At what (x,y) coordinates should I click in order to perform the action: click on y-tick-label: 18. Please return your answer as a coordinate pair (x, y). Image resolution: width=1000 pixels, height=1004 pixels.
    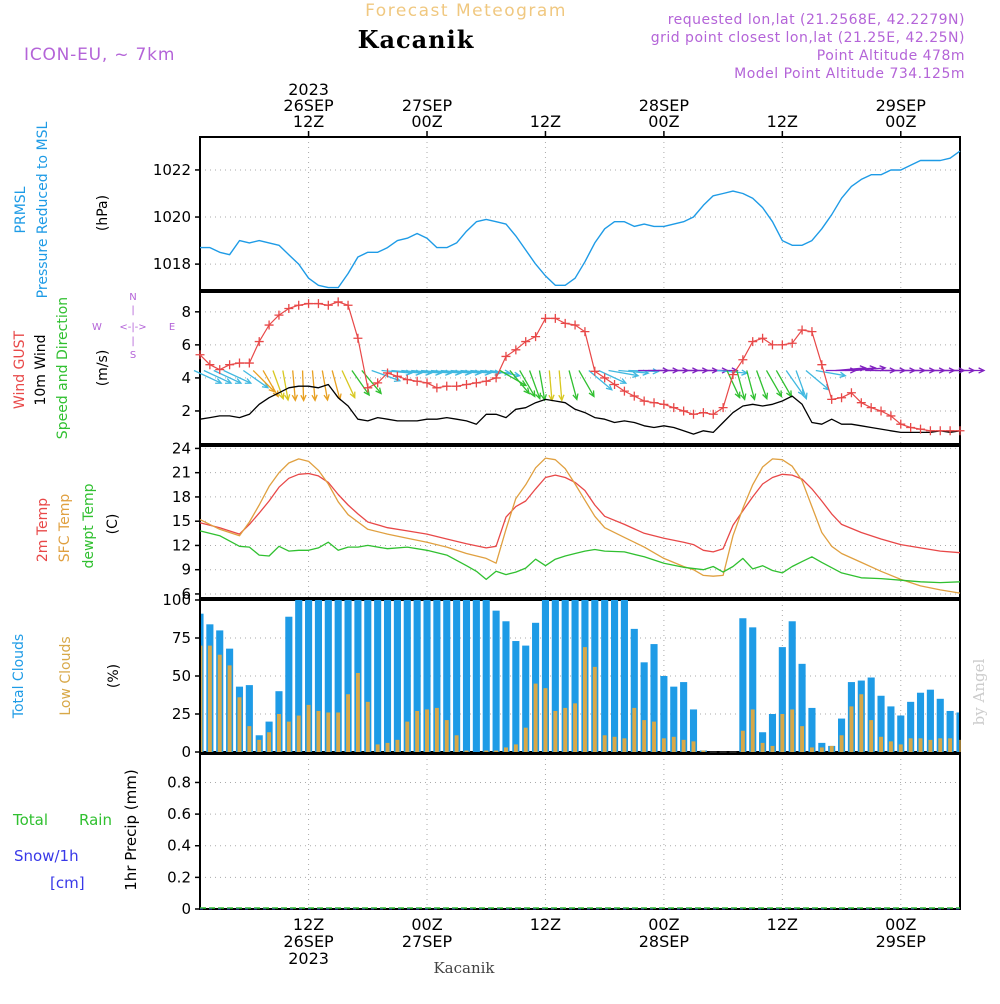
    Looking at the image, I should click on (181, 497).